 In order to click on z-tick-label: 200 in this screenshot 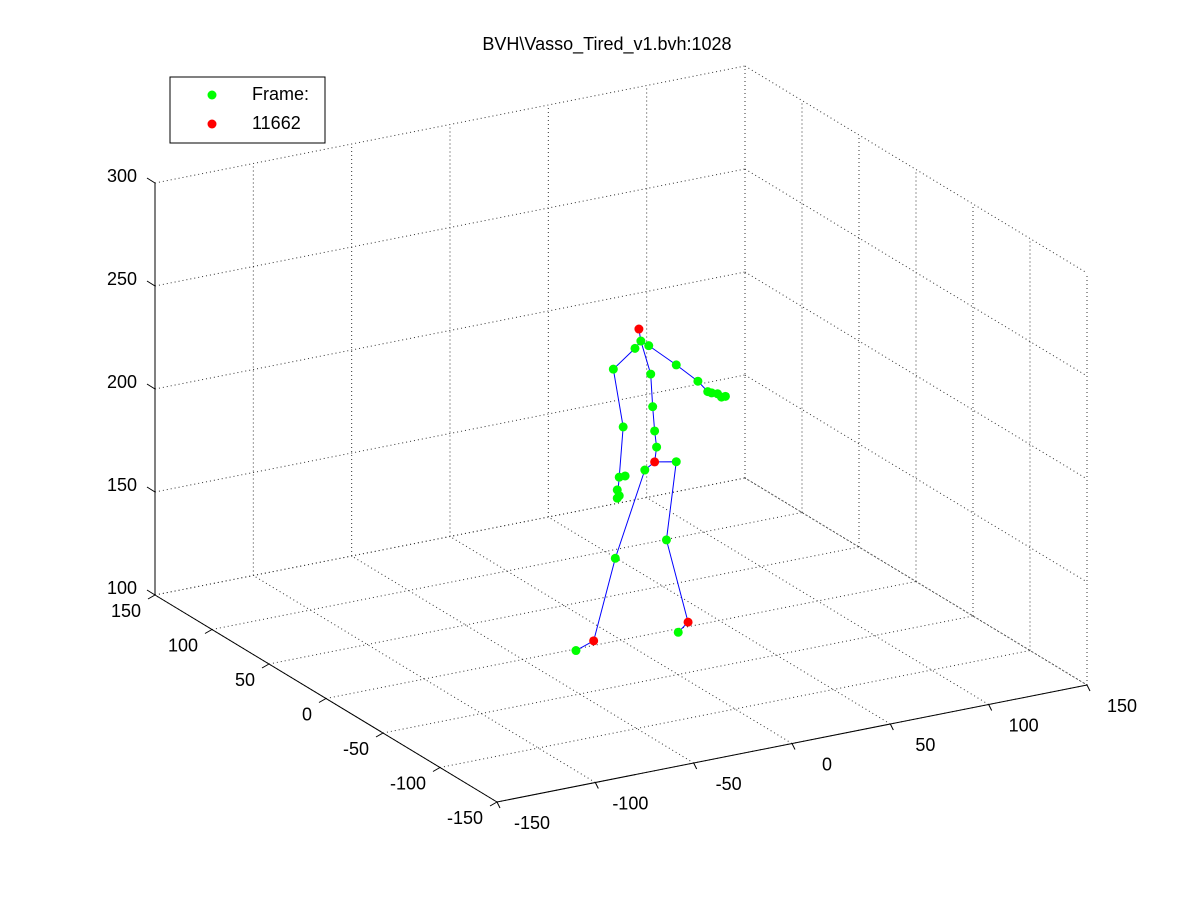, I will do `click(122, 382)`.